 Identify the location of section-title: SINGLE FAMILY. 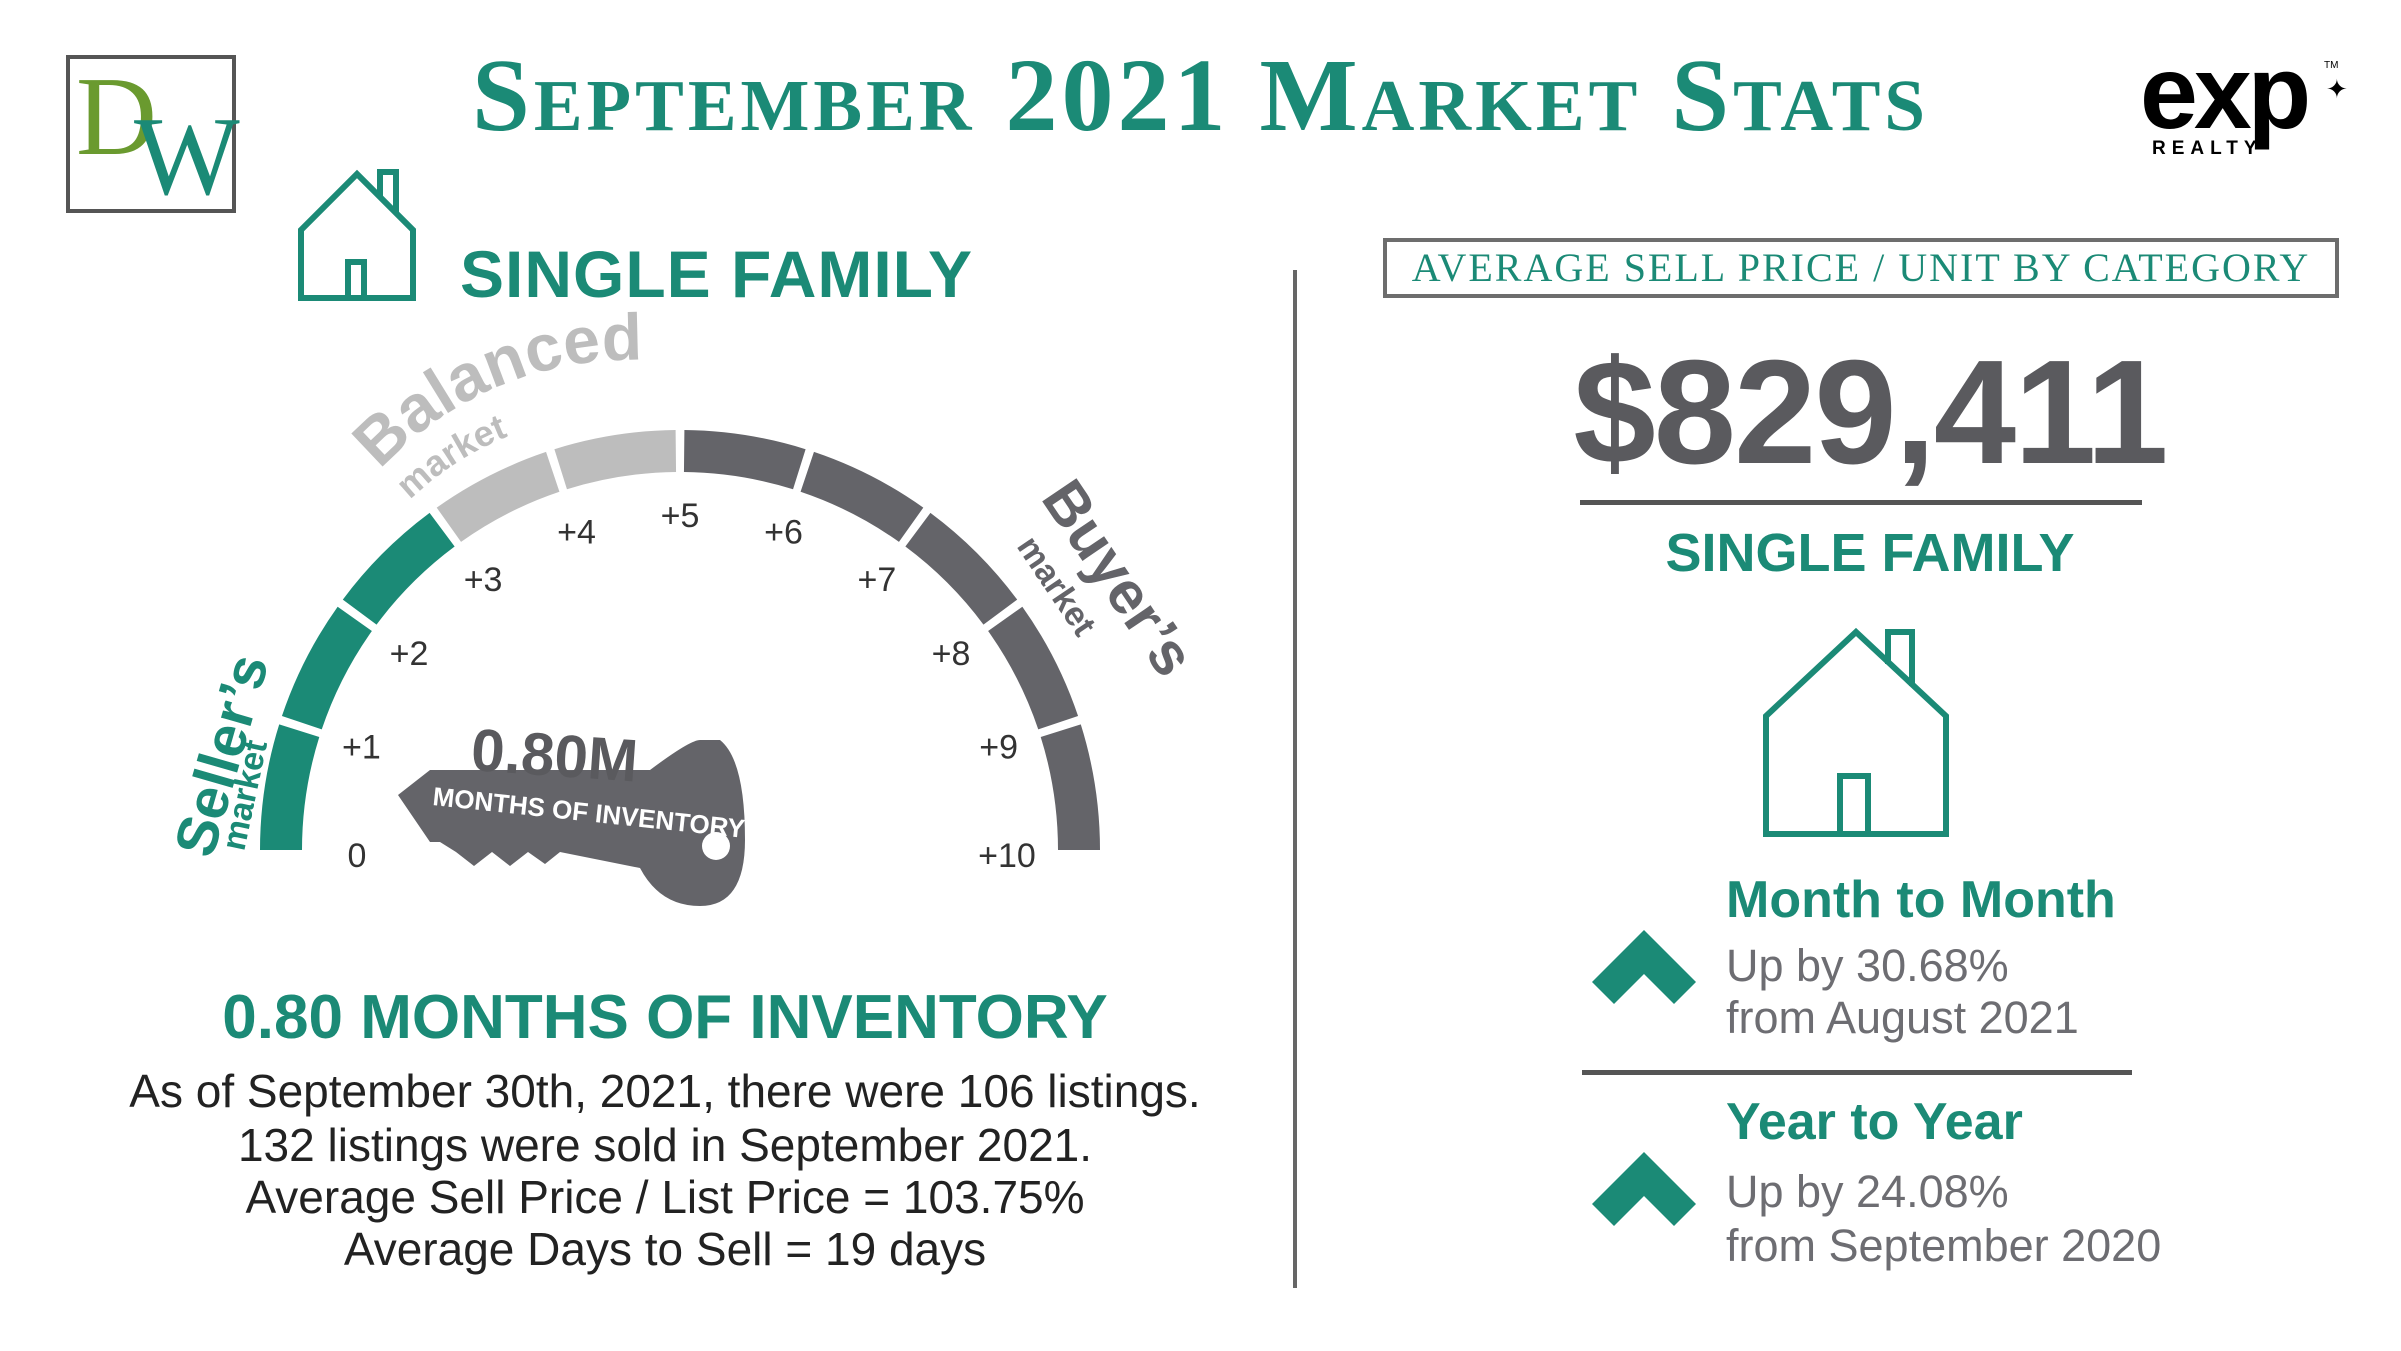
(716, 274).